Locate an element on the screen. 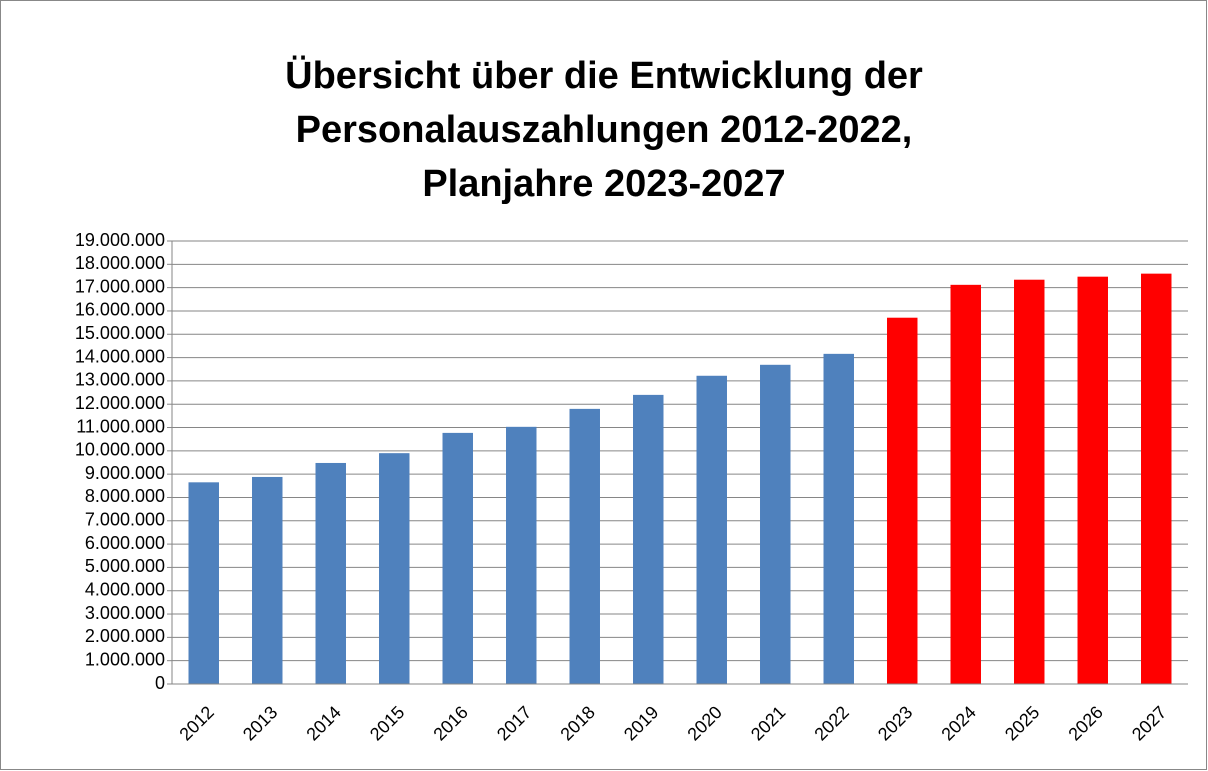 This screenshot has height=771, width=1208. y-tick-label: 17.000.000 is located at coordinates (120, 286).